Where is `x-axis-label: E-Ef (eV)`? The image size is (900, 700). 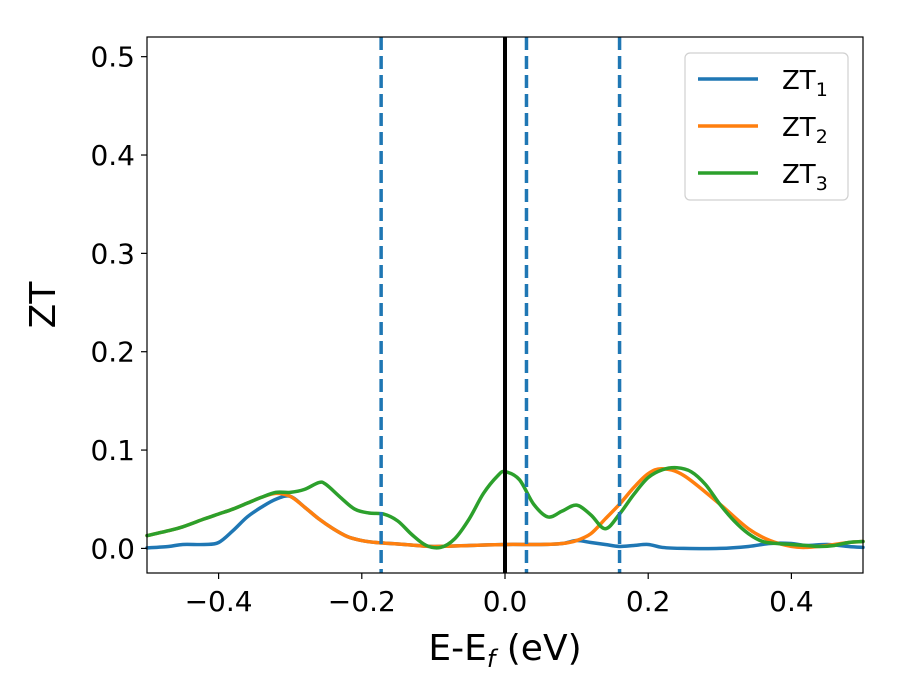
x-axis-label: E-Ef (eV) is located at coordinates (504, 650).